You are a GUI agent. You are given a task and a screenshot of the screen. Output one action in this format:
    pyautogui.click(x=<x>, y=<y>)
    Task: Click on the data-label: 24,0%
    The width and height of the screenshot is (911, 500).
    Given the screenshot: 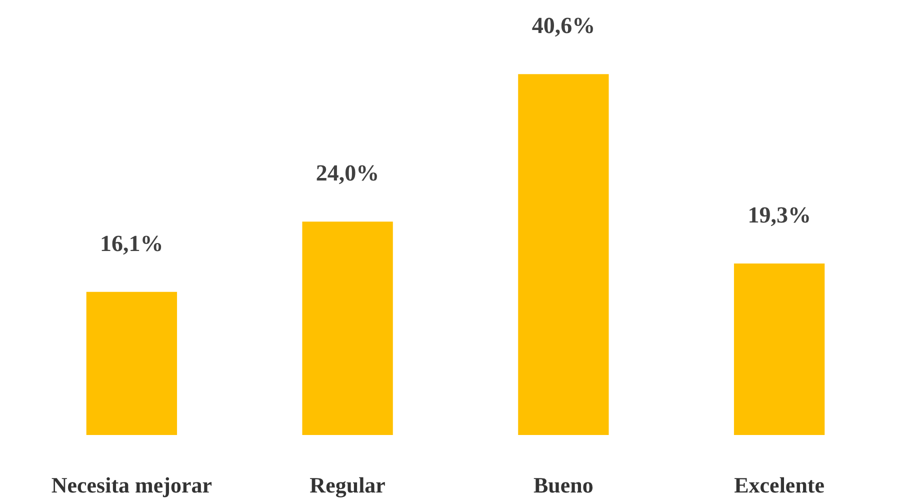 What is the action you would take?
    pyautogui.click(x=348, y=173)
    